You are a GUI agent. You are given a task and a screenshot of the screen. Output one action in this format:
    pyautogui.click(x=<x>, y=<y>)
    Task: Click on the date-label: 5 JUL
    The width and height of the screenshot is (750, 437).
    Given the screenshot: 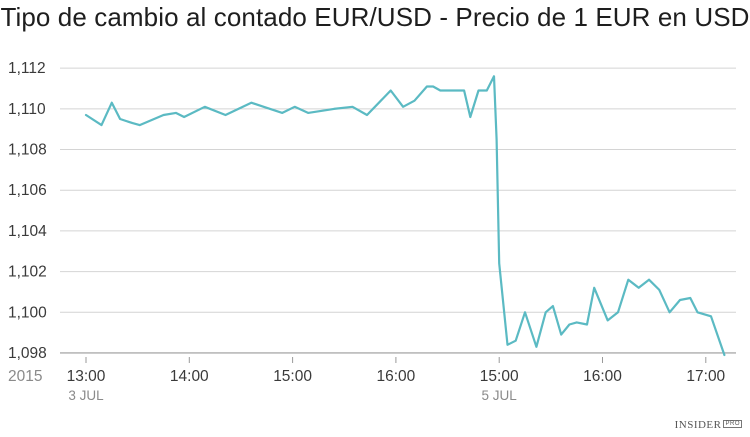 What is the action you would take?
    pyautogui.click(x=500, y=395)
    